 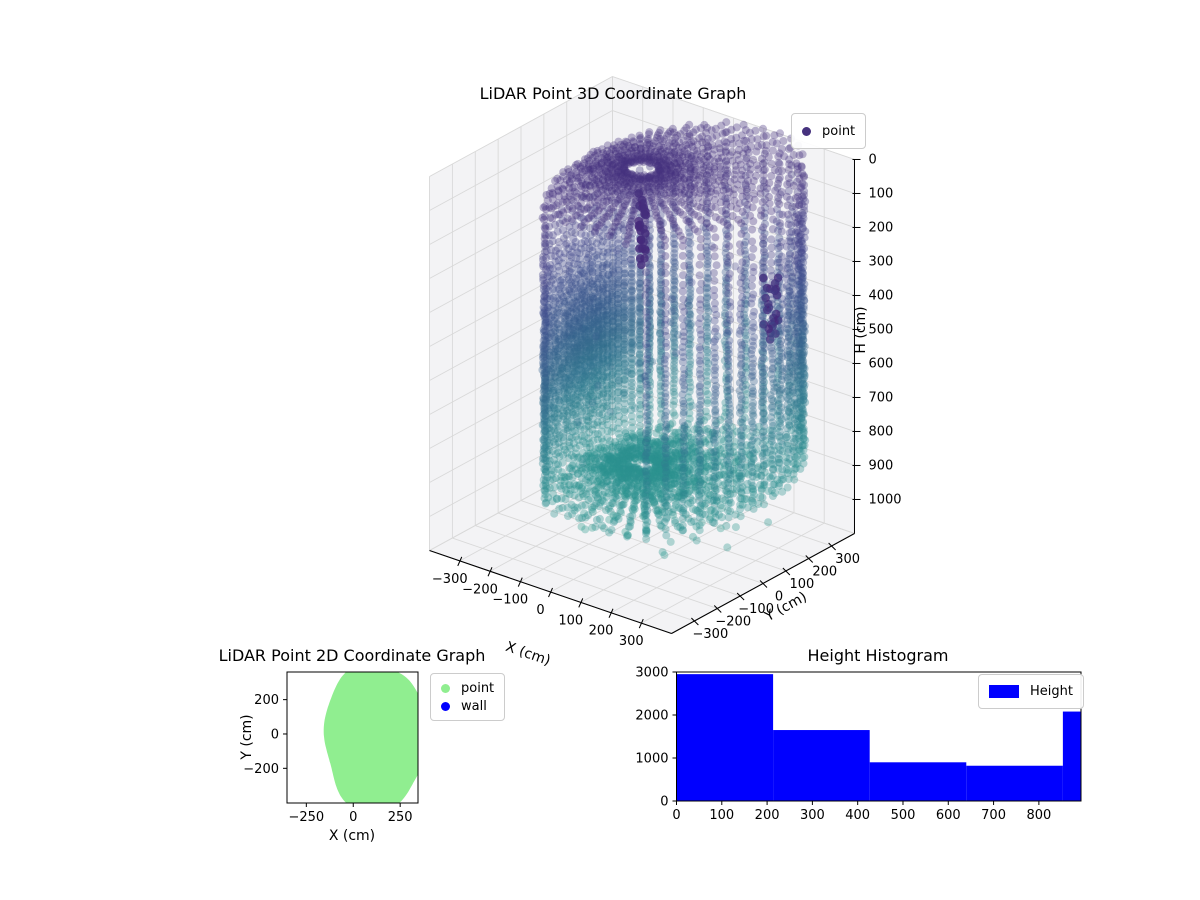 I want to click on svg-text: 600, so click(x=880, y=363).